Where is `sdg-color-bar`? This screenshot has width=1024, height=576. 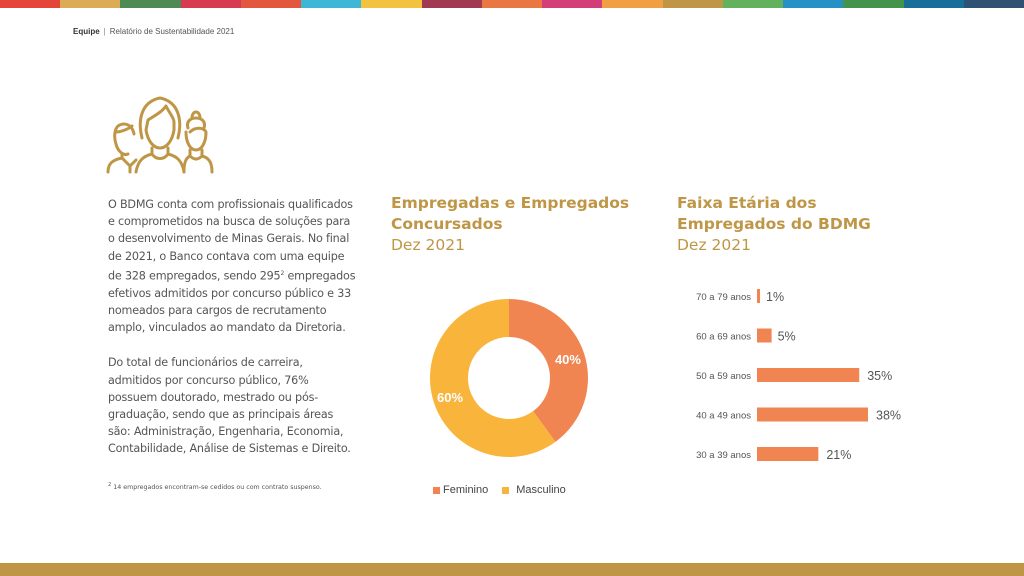 sdg-color-bar is located at coordinates (512, 4).